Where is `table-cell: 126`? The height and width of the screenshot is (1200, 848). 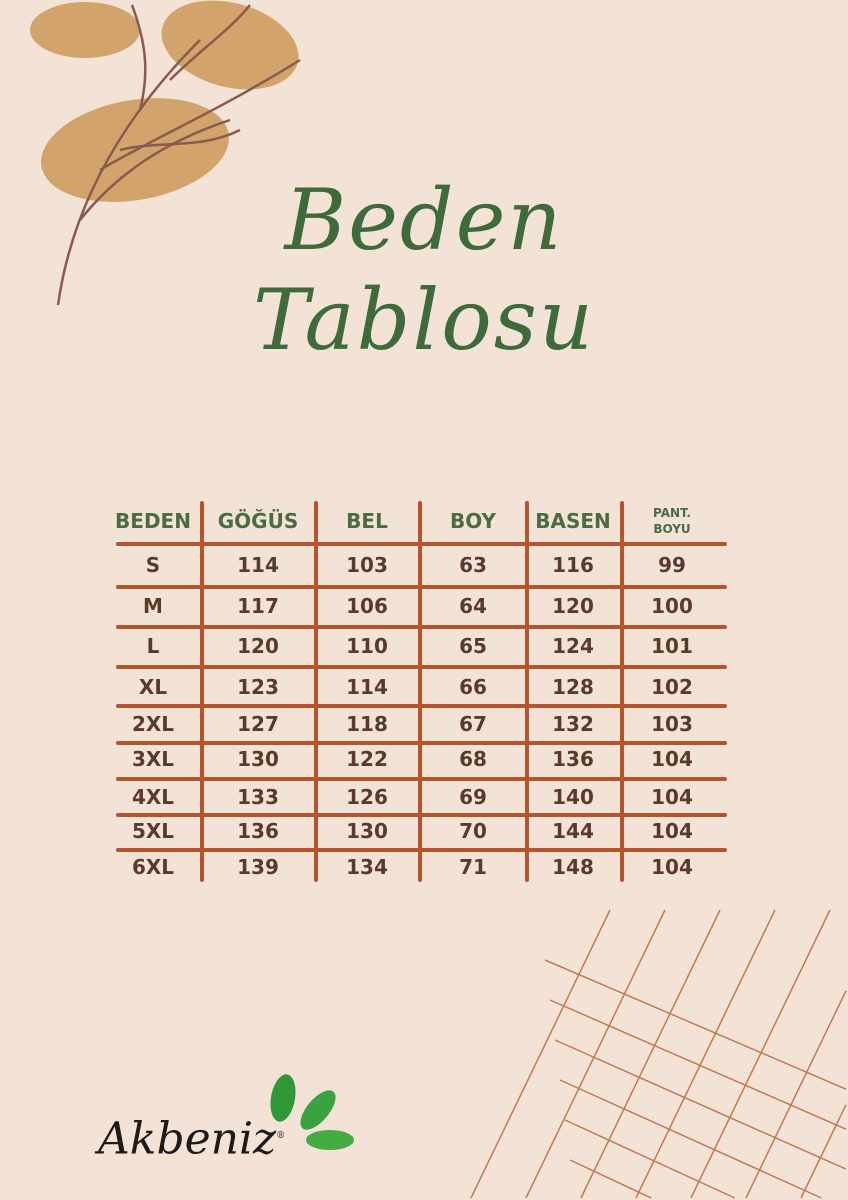
table-cell: 126 is located at coordinates (367, 797).